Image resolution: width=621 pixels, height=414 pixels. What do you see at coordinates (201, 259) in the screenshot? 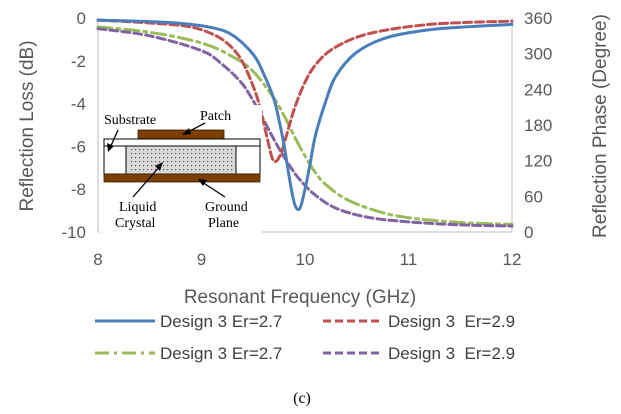
I see `x-tick-label: 9` at bounding box center [201, 259].